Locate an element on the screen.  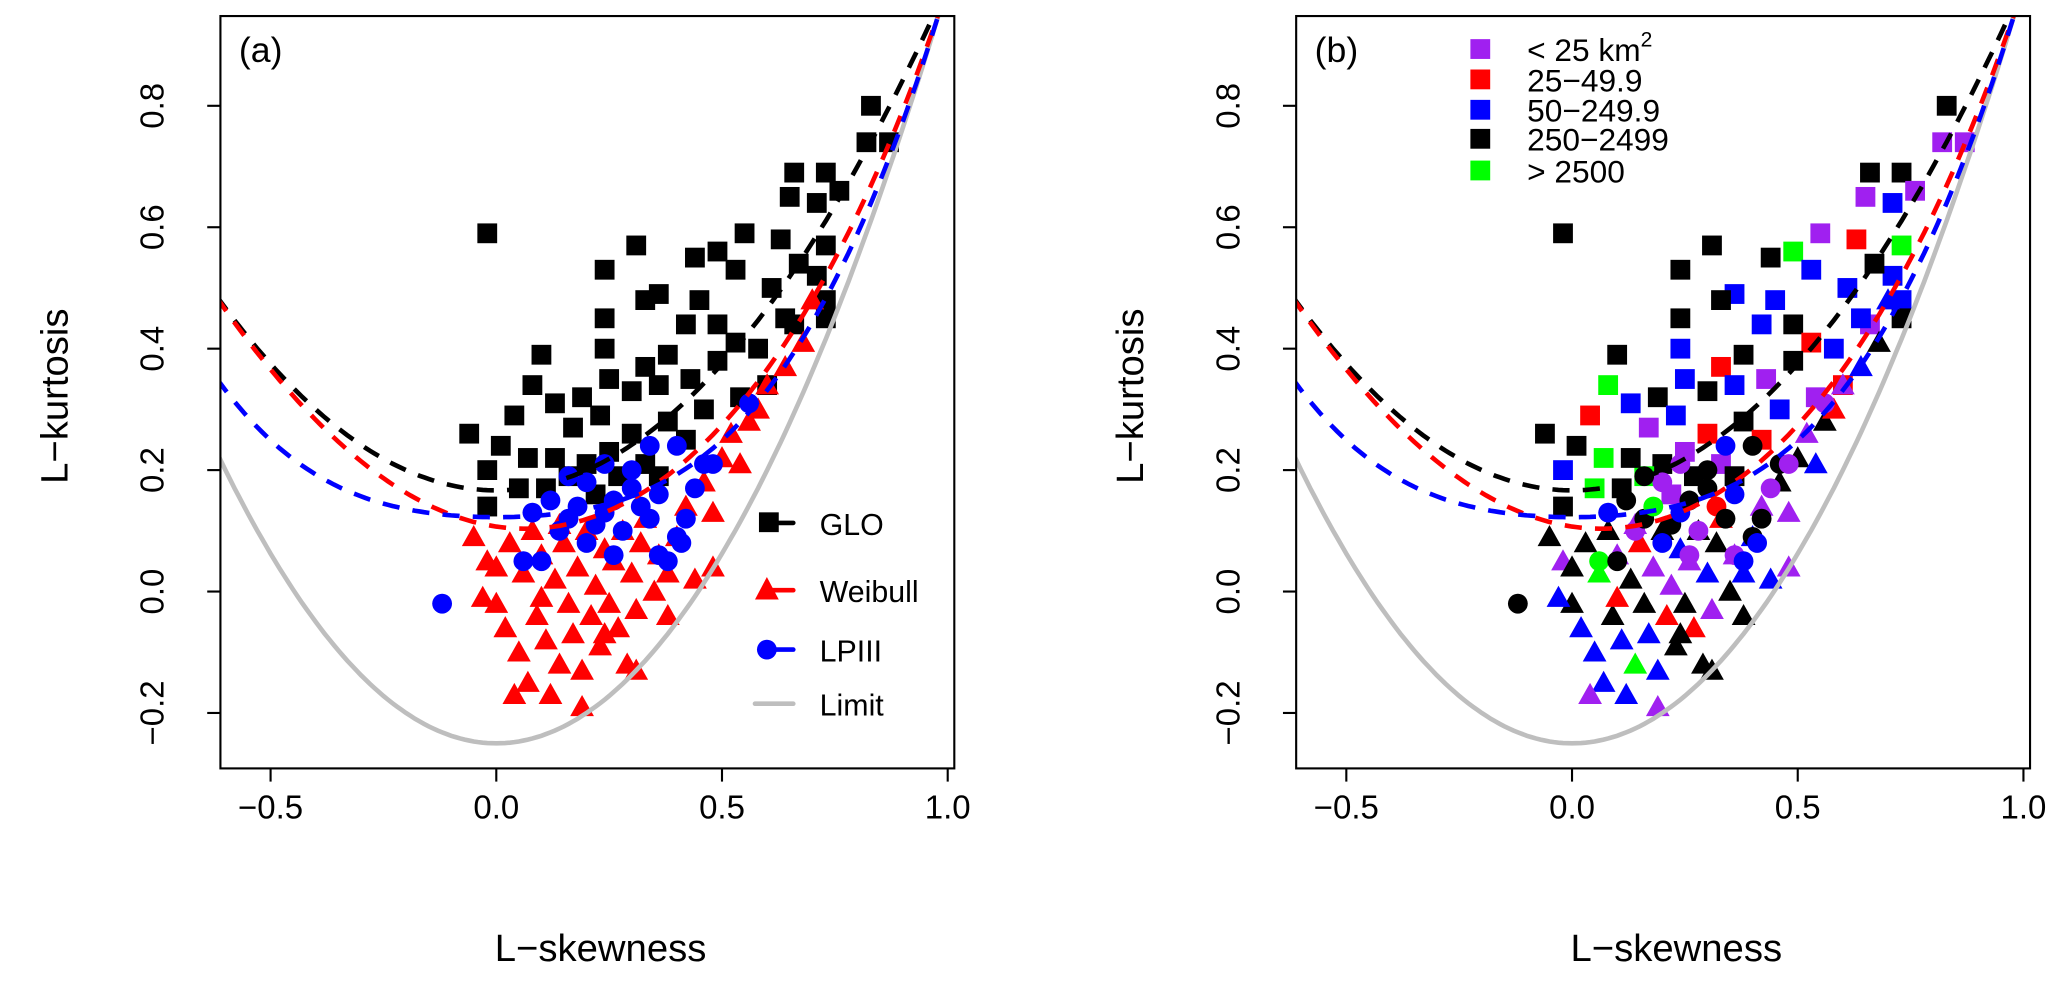
legend-label-text: 25−49.9 is located at coordinates (1584, 80).